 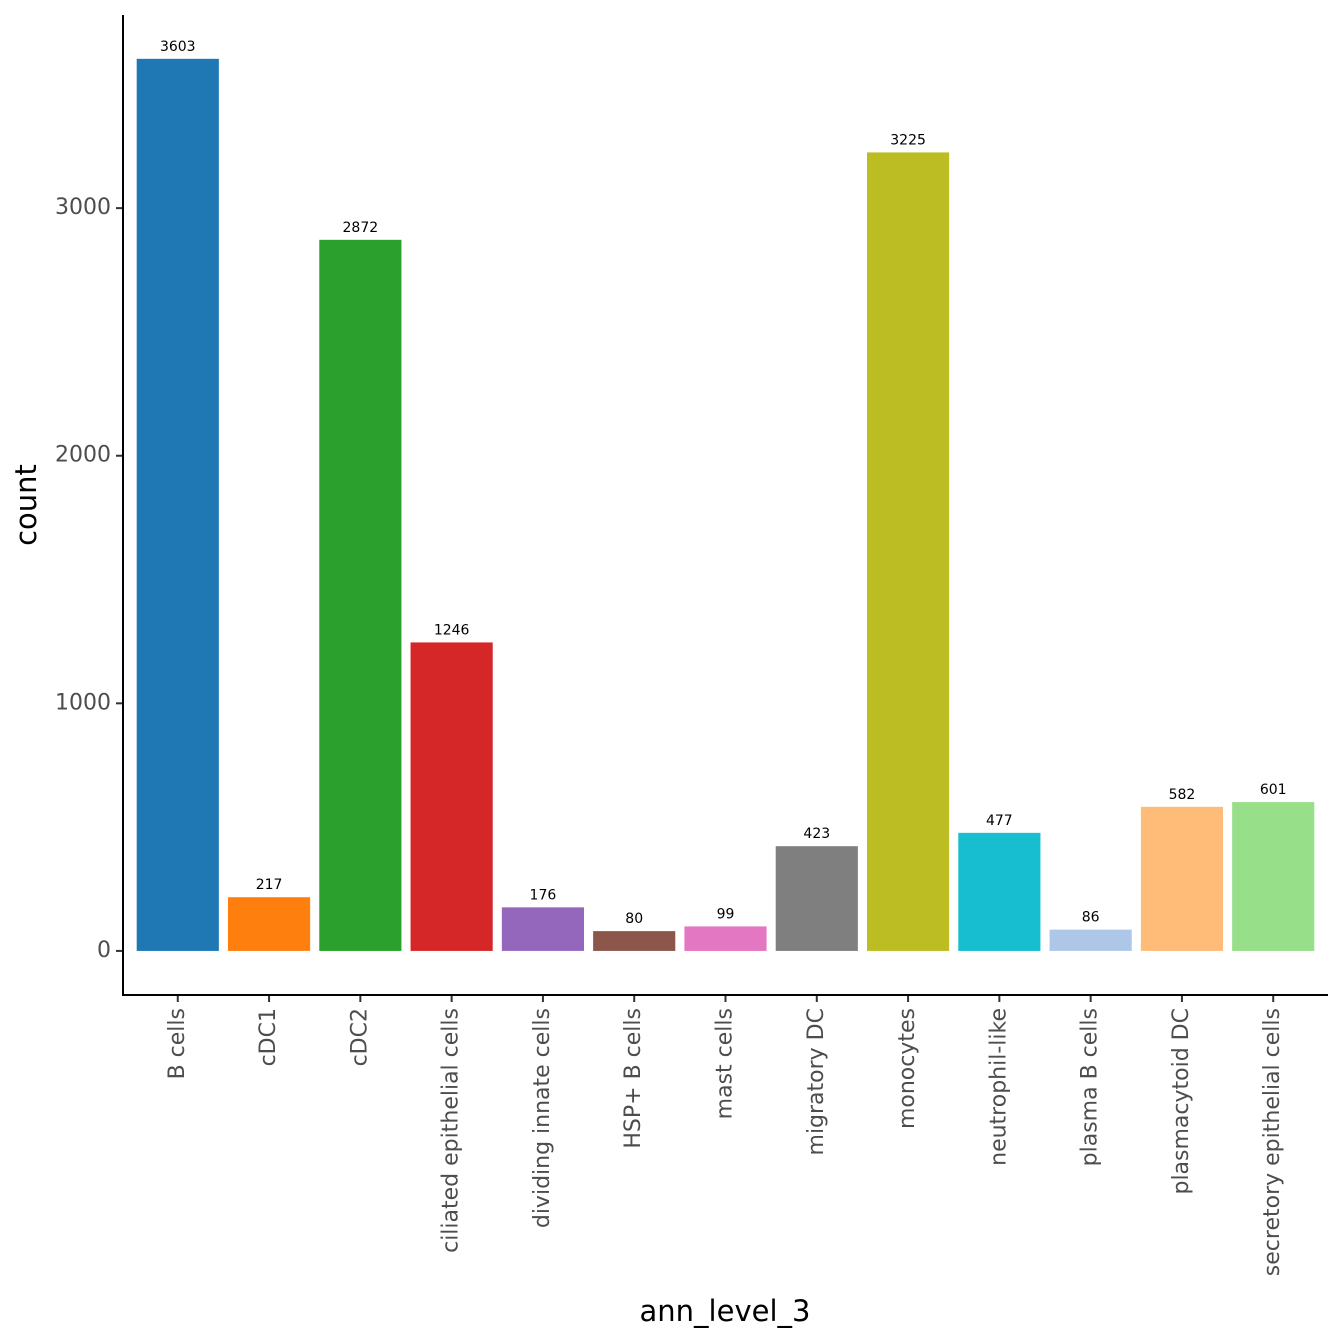 I want to click on x-tick-label: secretory epithelial cells, so click(x=1272, y=1142).